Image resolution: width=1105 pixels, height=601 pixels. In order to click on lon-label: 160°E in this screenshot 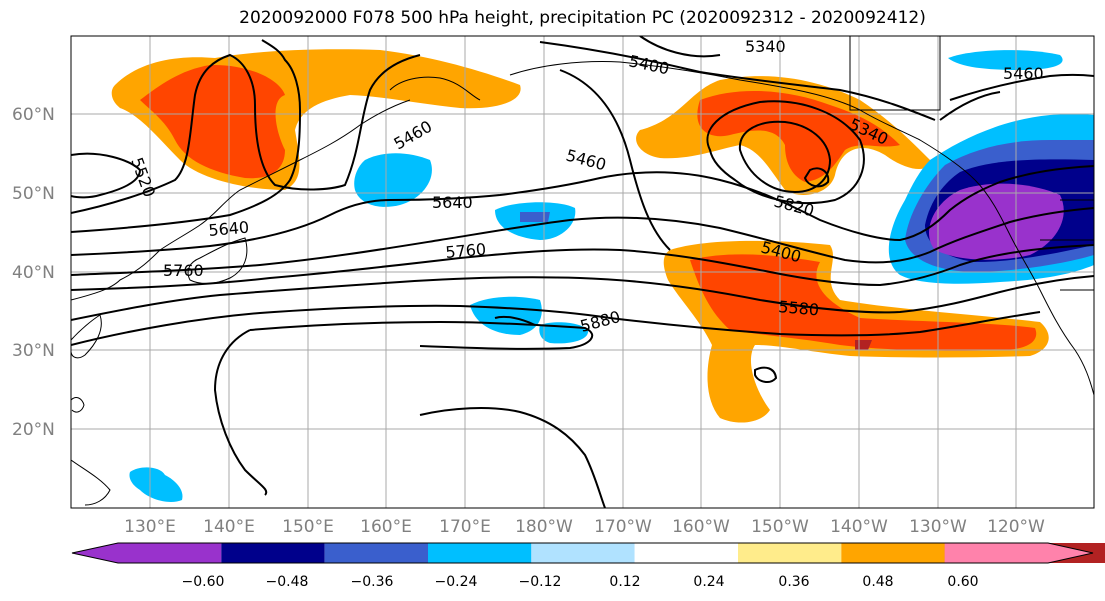, I will do `click(386, 527)`.